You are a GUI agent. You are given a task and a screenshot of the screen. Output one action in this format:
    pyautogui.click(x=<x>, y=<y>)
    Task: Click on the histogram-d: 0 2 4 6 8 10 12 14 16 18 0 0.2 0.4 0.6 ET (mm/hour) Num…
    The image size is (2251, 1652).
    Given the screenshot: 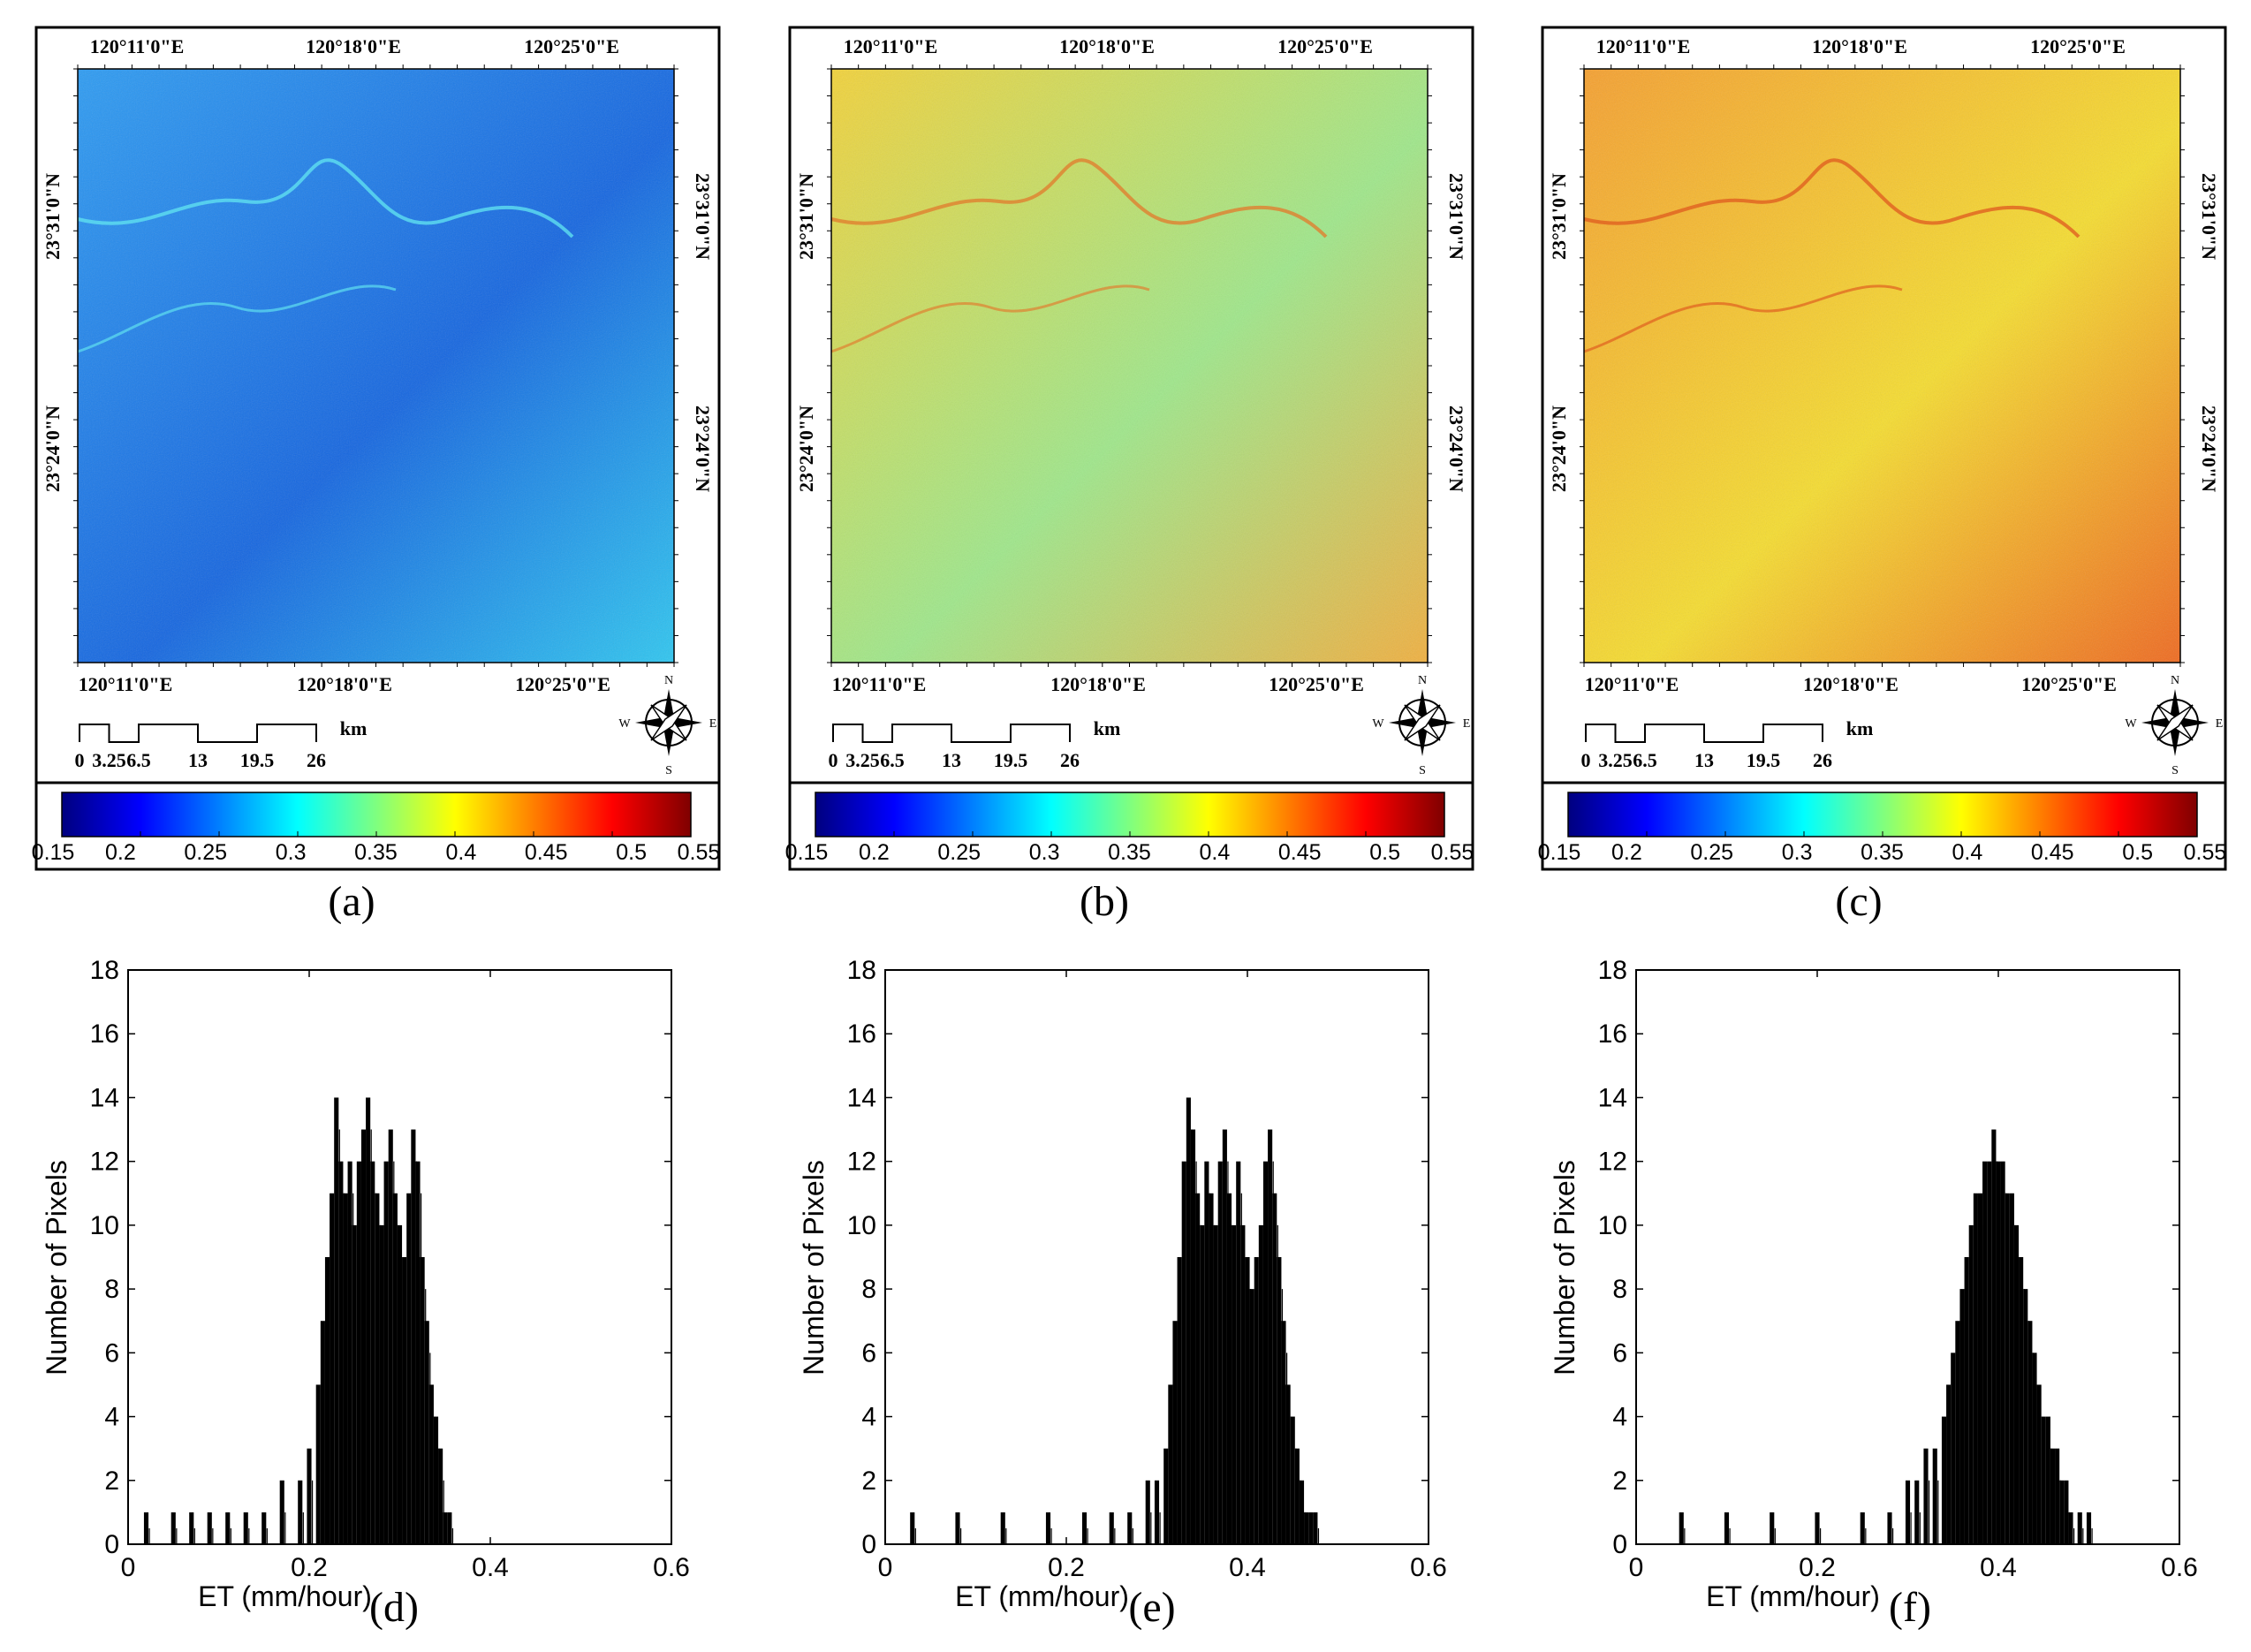 What is the action you would take?
    pyautogui.click(x=365, y=1284)
    